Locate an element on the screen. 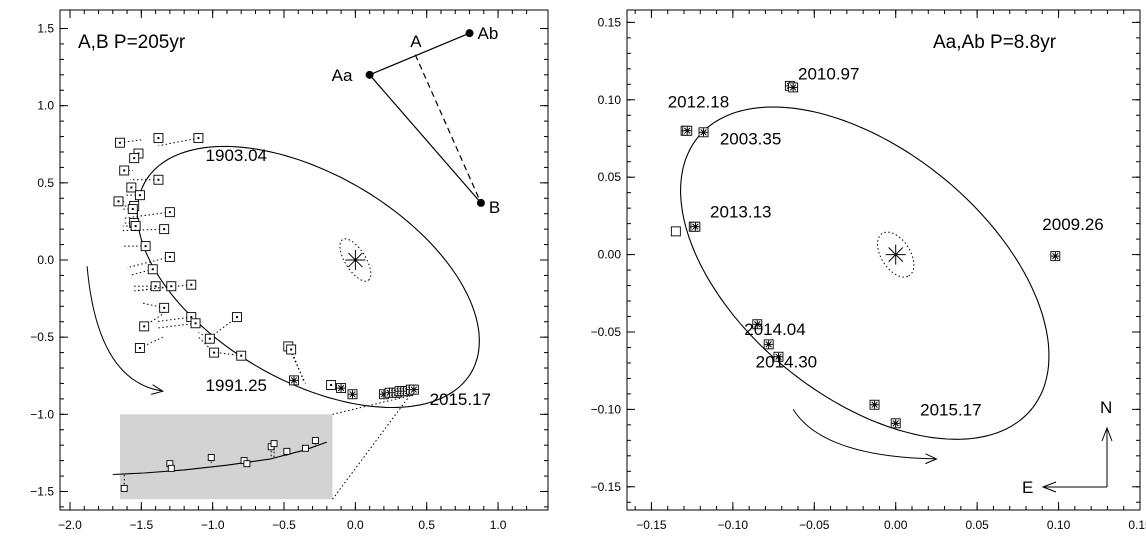 This screenshot has height=536, width=1146. x-tick-label: 0.10 is located at coordinates (1059, 525).